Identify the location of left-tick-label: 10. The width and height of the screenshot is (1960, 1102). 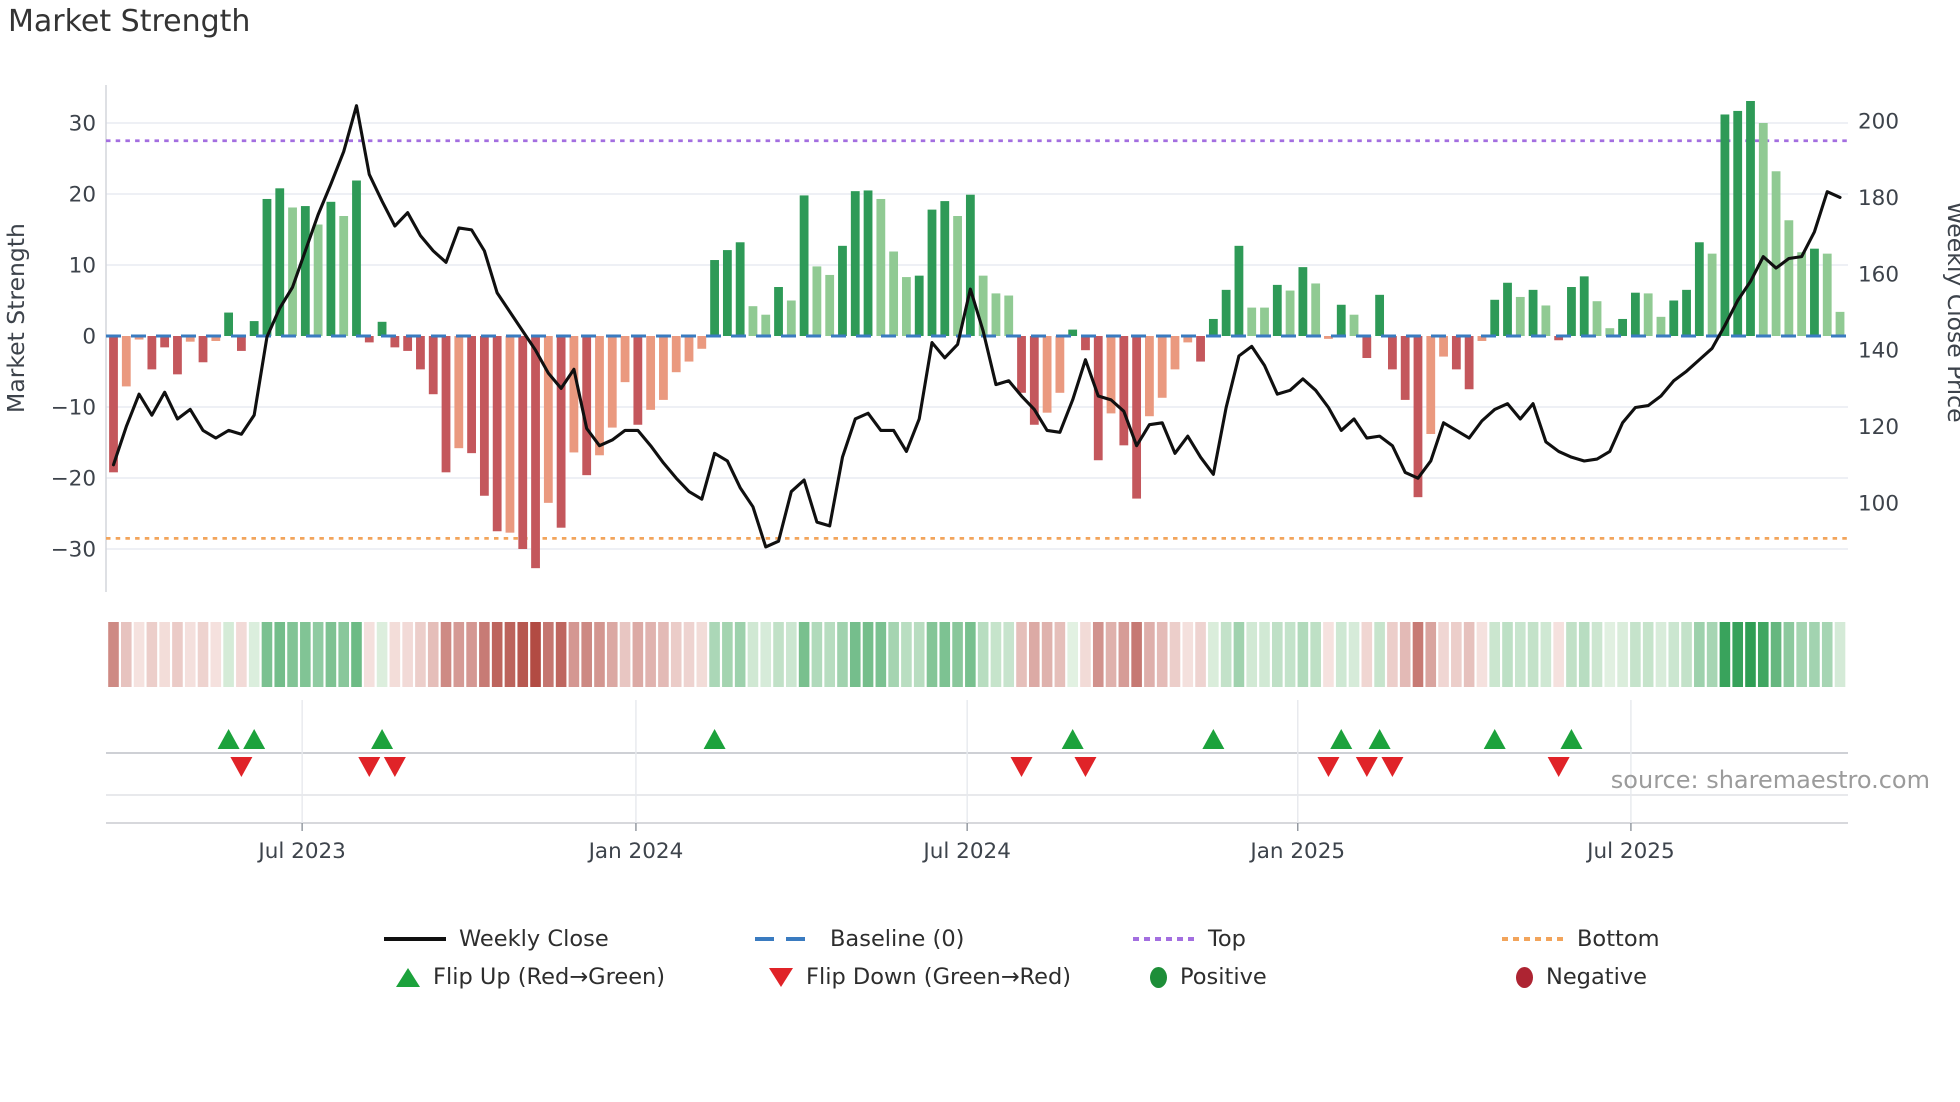
(82, 266).